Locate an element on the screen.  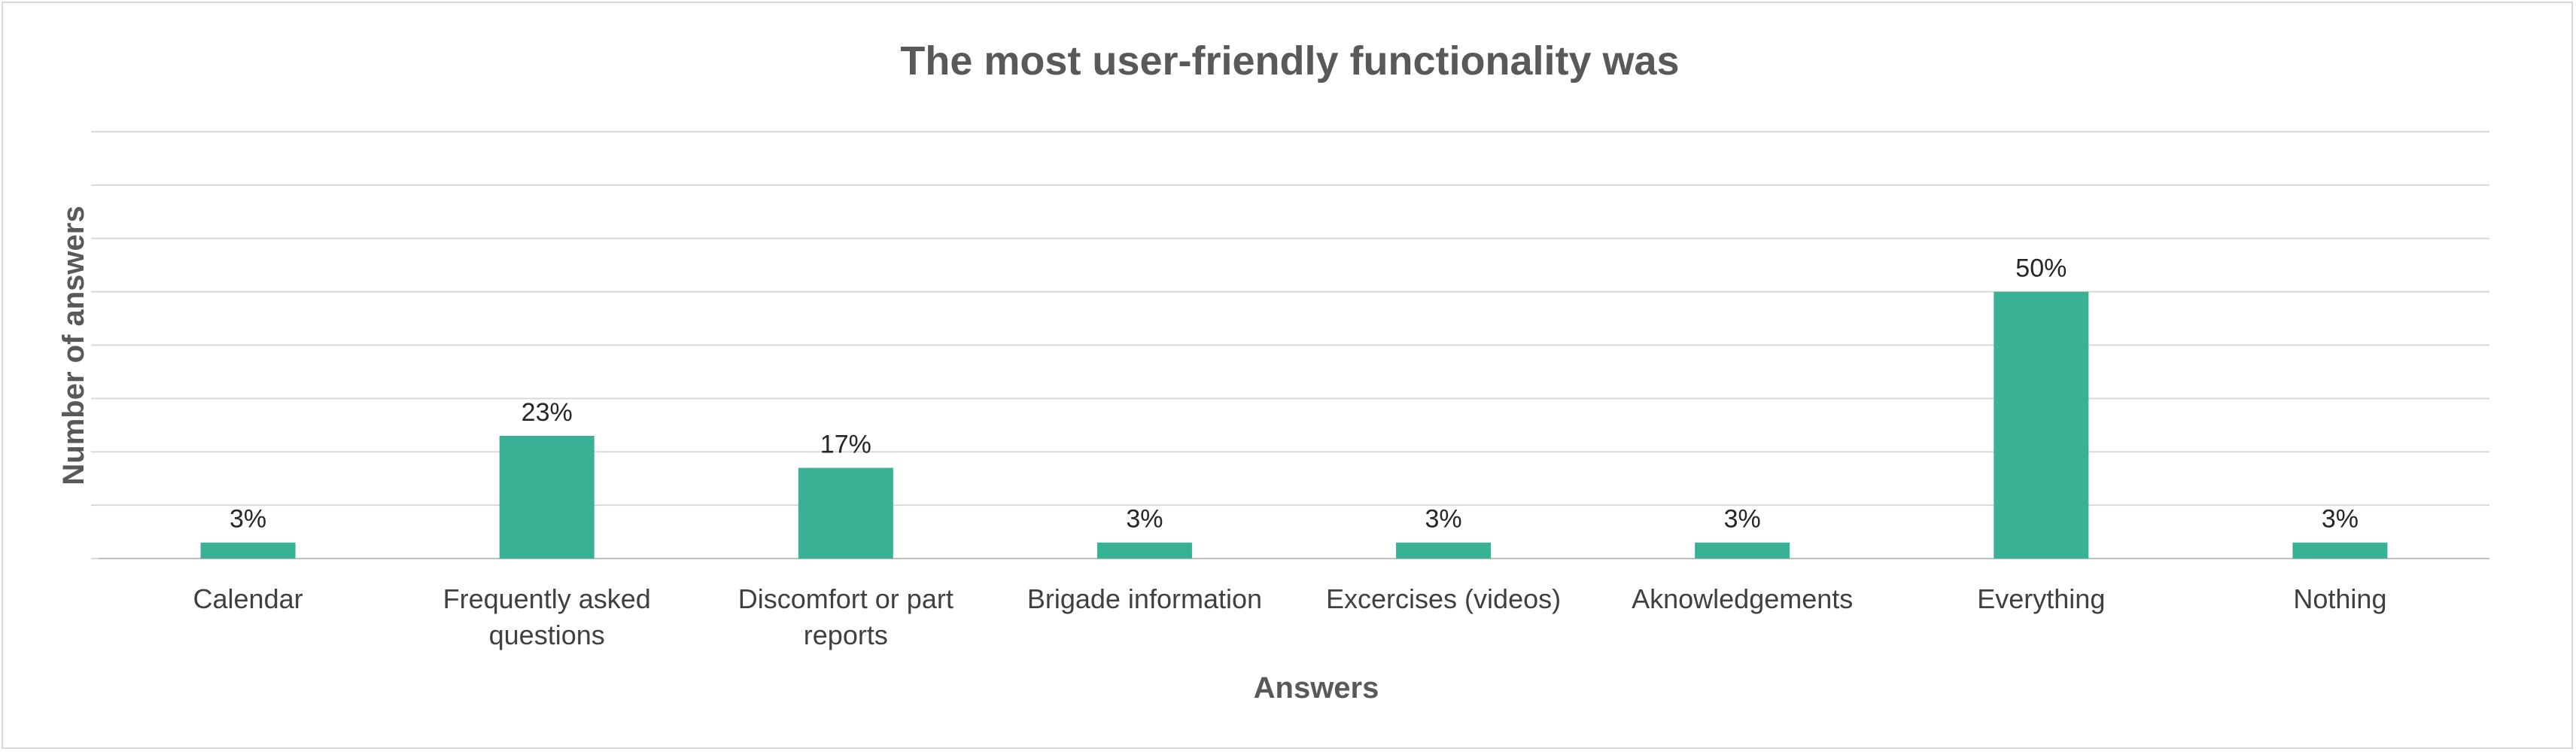
category-label: Discomfort or part reports is located at coordinates (845, 616).